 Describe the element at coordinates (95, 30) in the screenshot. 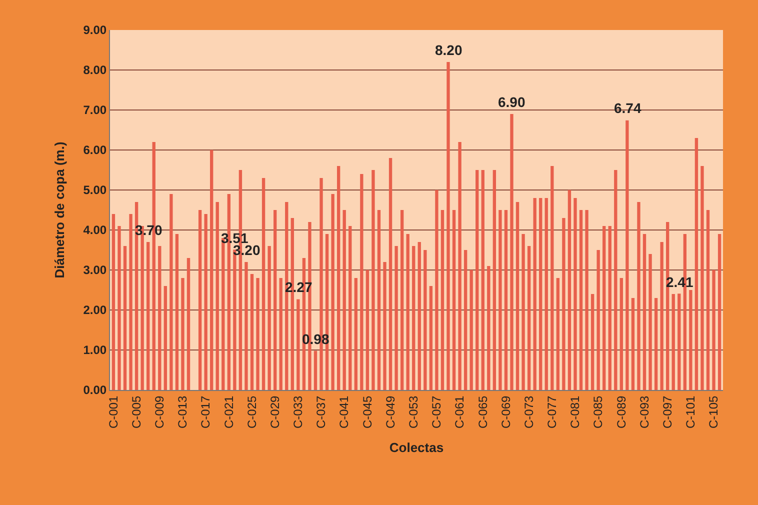

I see `y-tick-label: 9.00` at that location.